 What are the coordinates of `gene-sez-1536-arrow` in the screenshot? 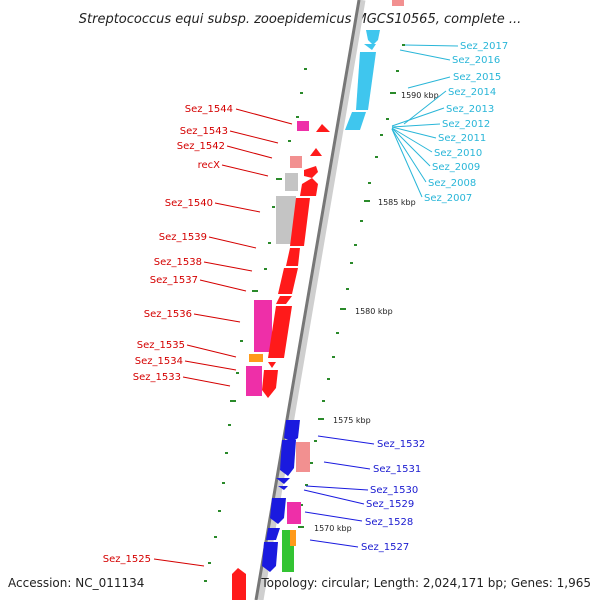 It's located at (284, 300).